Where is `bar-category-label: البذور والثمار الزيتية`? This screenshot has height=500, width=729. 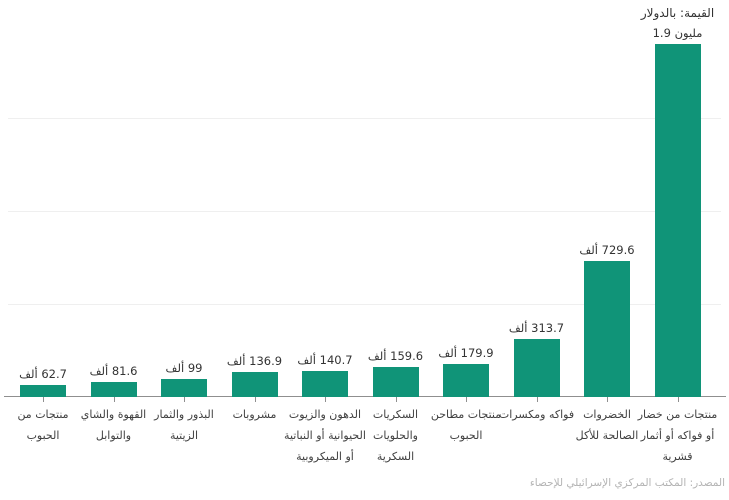
bar-category-label: البذور والثمار الزيتية is located at coordinates (184, 425).